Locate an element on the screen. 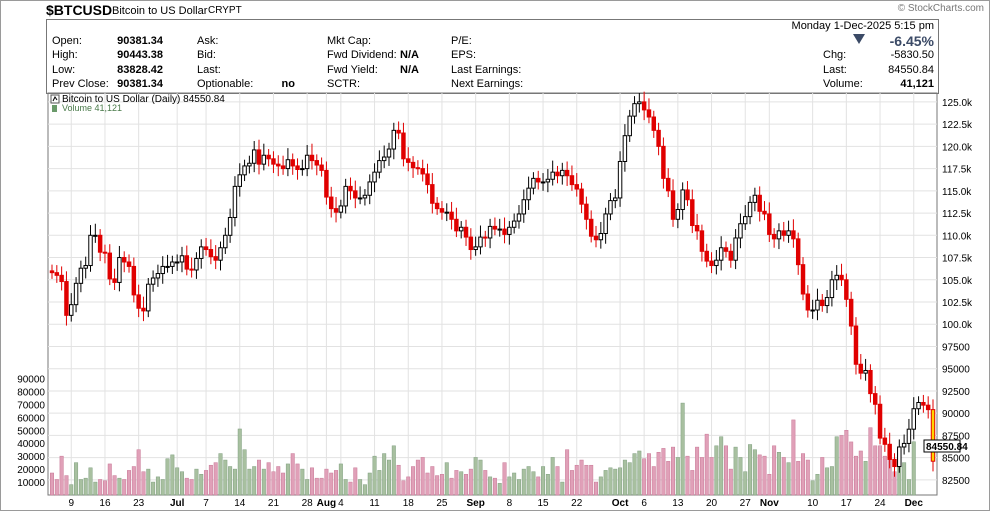 This screenshot has height=511, width=990. stockcharts-brand: © StockCharts.com is located at coordinates (940, 8).